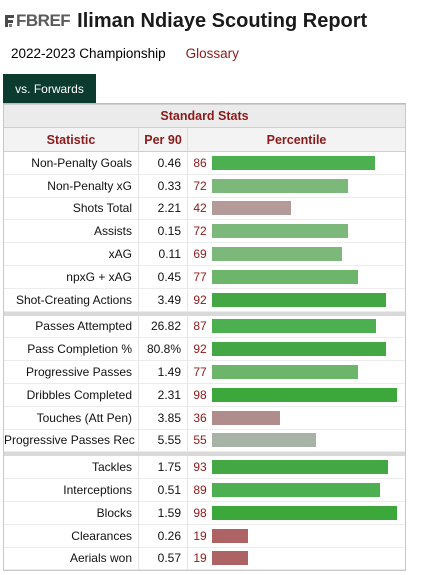 The image size is (425, 575). I want to click on season-label: 2022-2023 Championship, so click(88, 53).